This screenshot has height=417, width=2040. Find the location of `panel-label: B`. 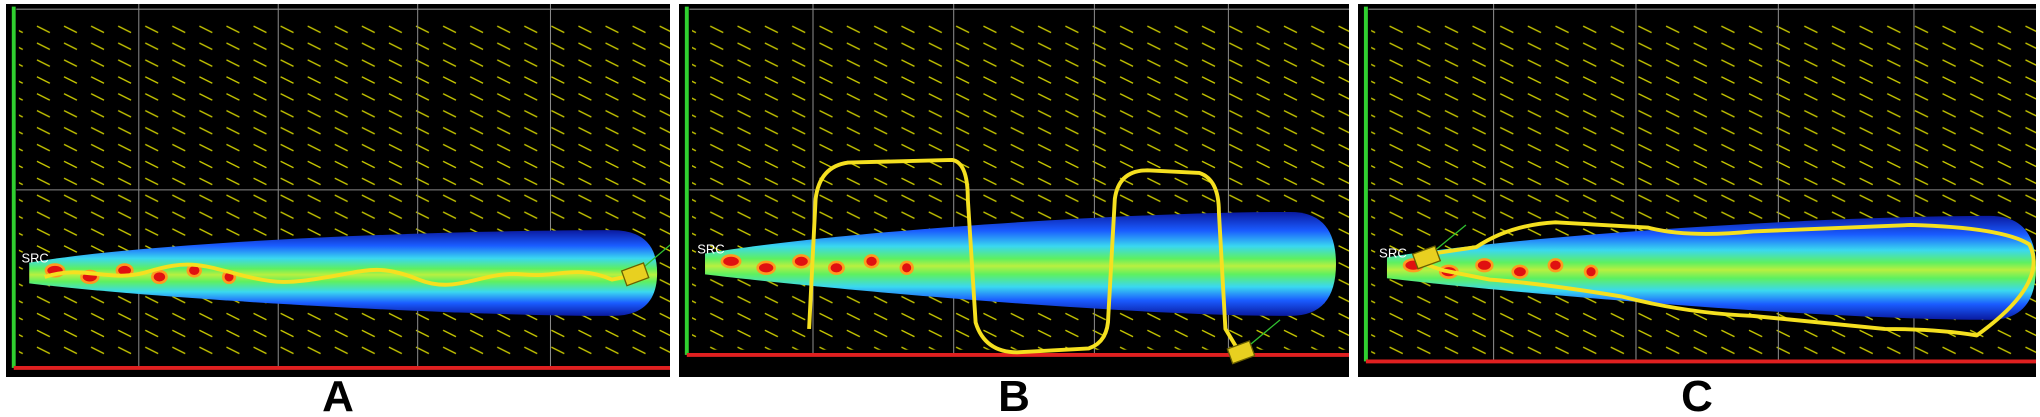

panel-label: B is located at coordinates (1014, 394).